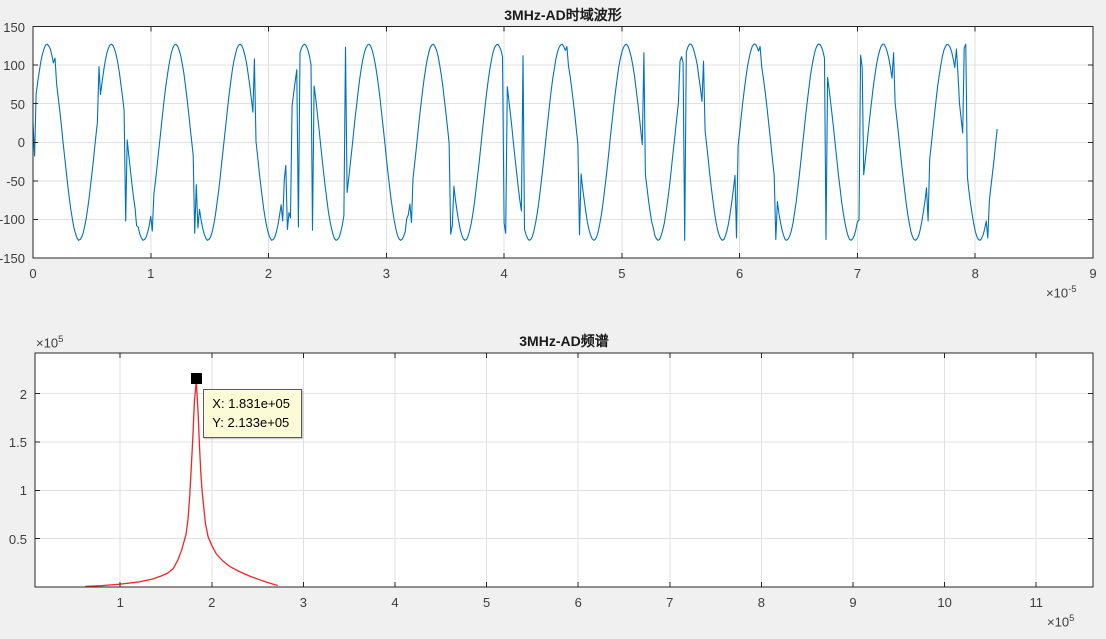  I want to click on ad-spectrum-path, so click(181, 484).